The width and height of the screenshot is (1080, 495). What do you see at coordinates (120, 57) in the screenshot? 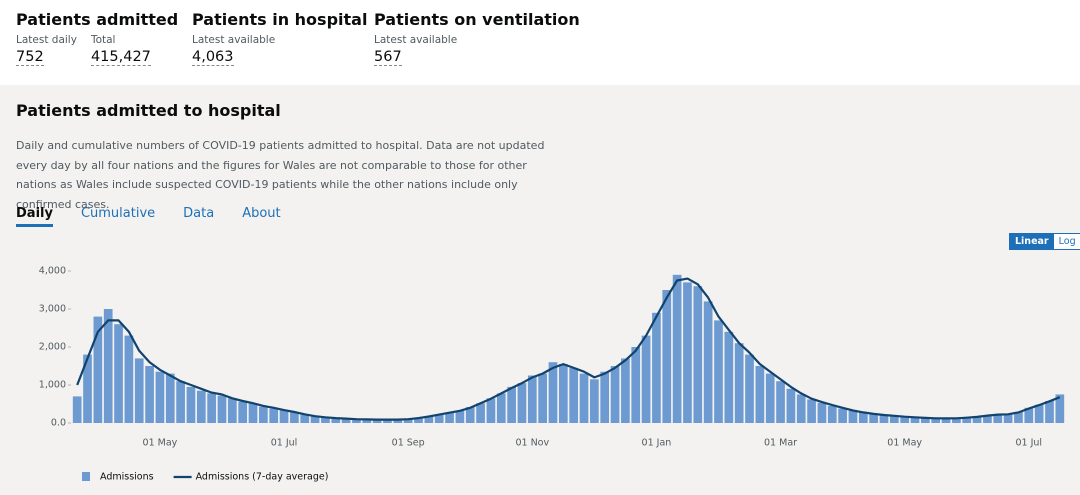
I see `metric-value: 415,427` at bounding box center [120, 57].